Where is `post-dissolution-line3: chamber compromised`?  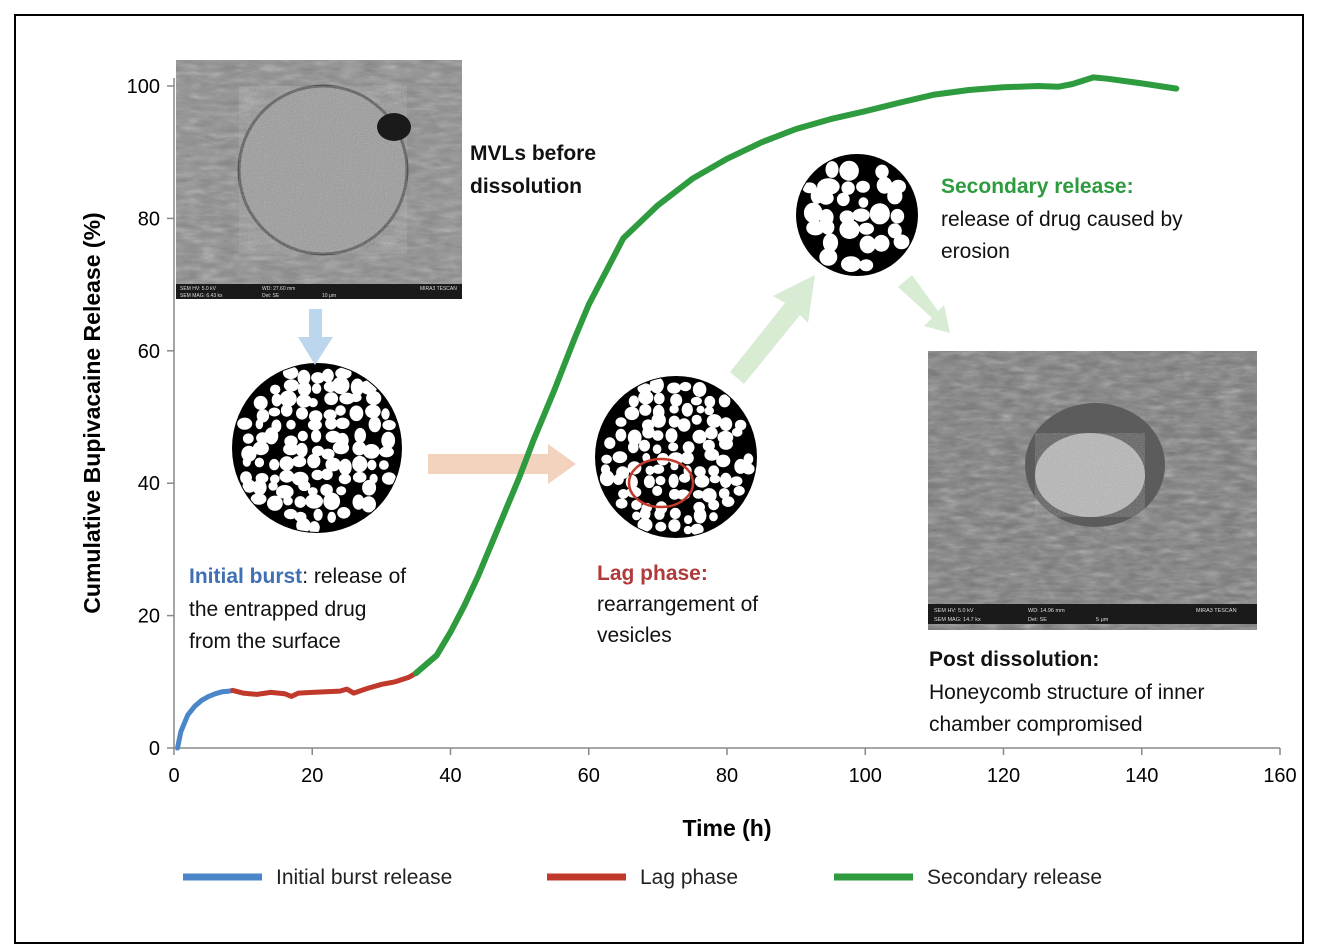 post-dissolution-line3: chamber compromised is located at coordinates (1036, 724).